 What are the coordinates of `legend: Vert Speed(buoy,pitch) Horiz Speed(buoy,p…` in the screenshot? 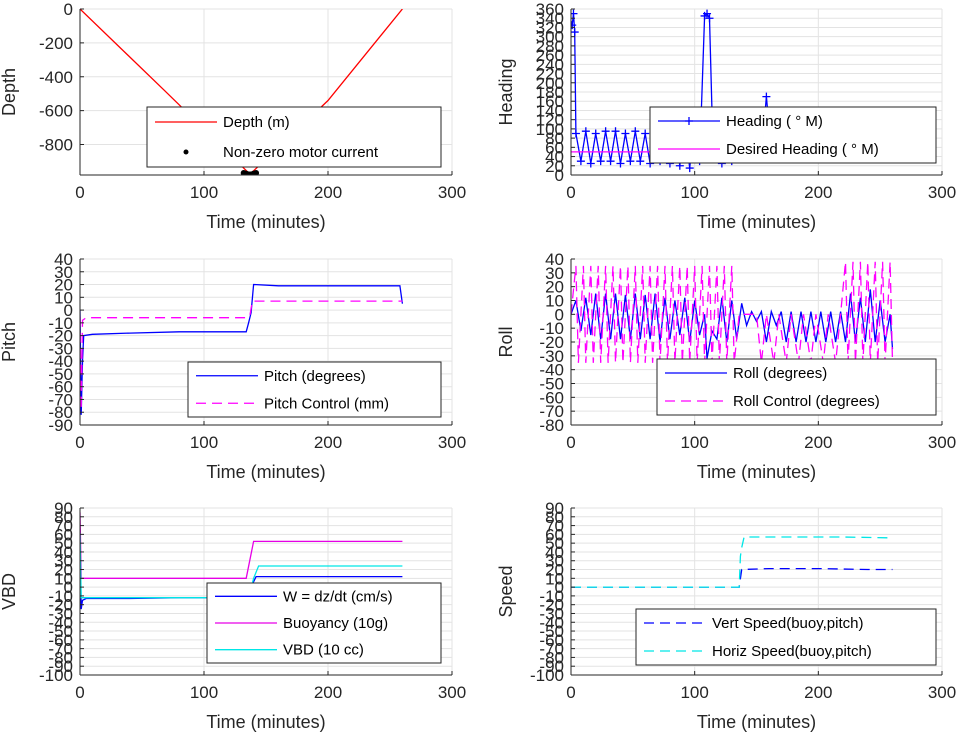 It's located at (786, 637).